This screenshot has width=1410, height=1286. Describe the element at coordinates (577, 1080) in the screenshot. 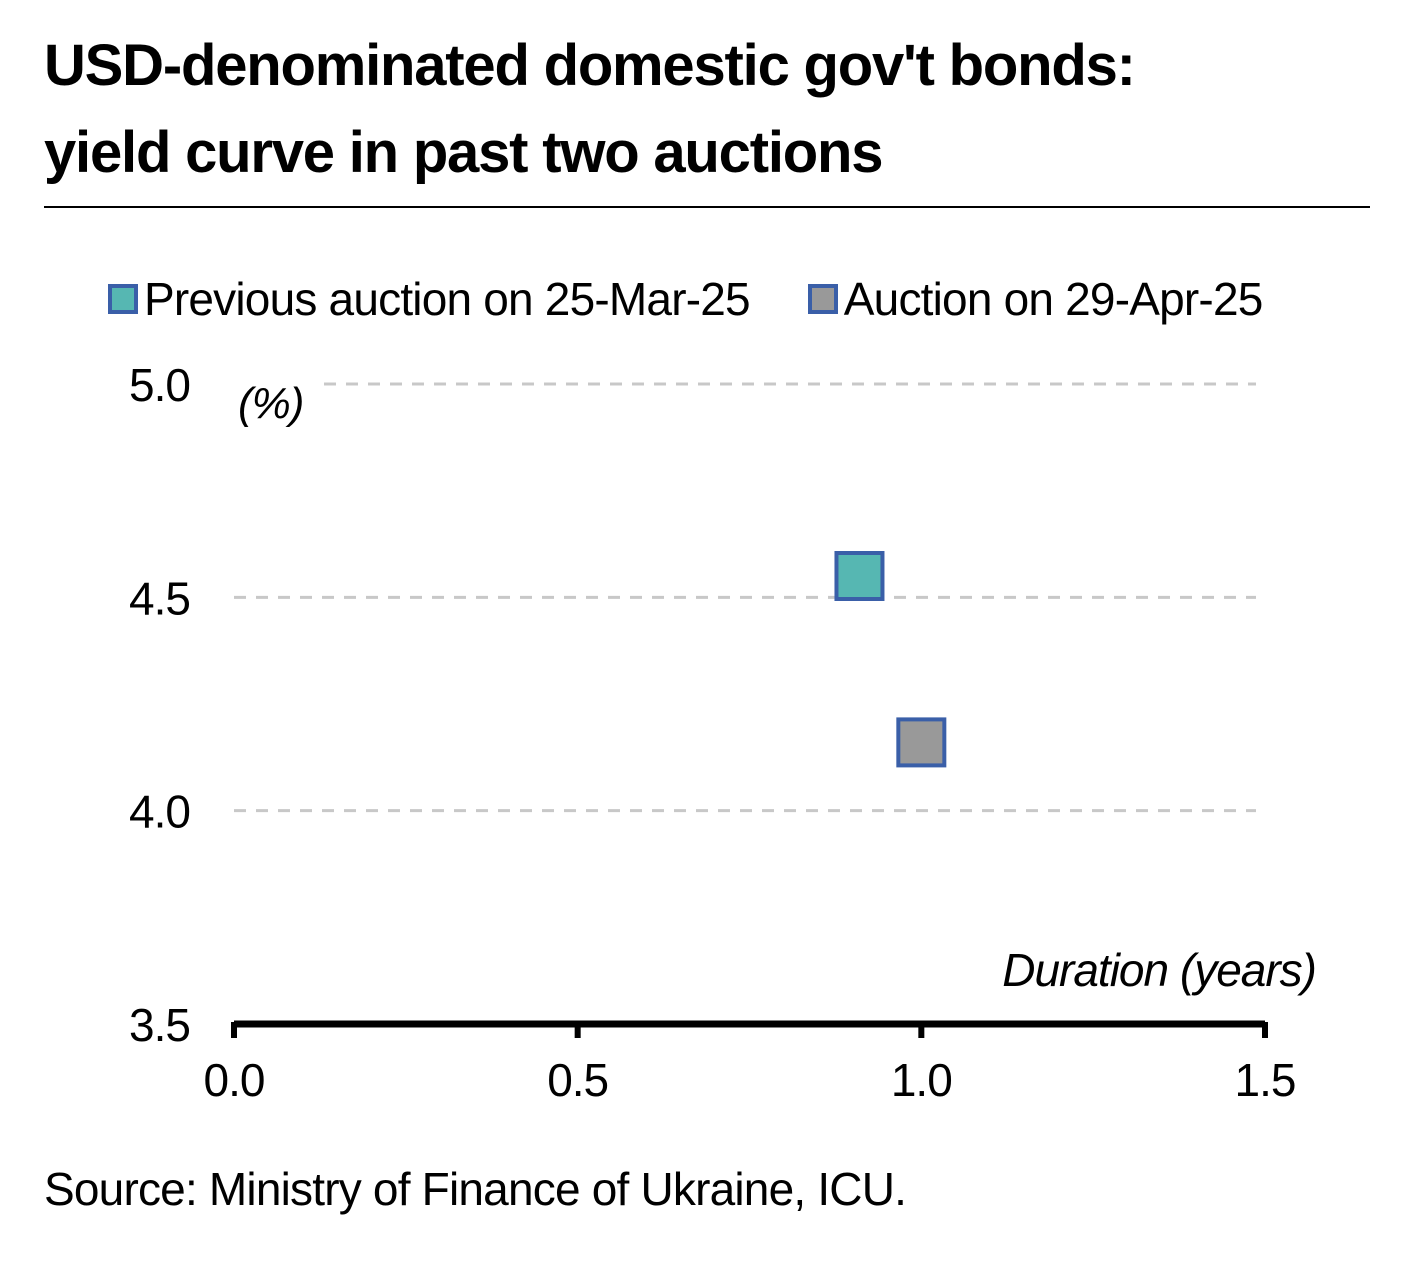

I see `x-tick-label: 0.5` at that location.